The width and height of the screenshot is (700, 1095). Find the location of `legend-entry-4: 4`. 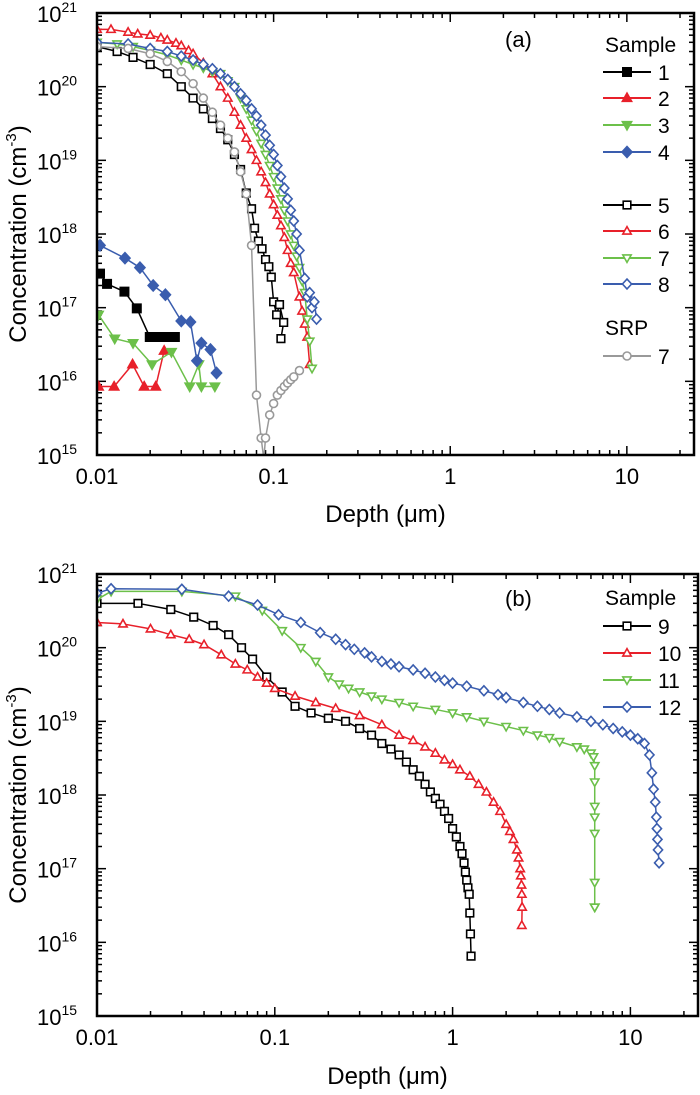

legend-entry-4: 4 is located at coordinates (636, 153).